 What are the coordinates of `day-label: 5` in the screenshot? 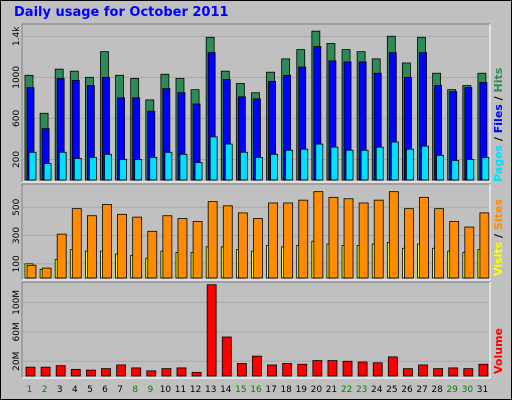 It's located at (90, 390).